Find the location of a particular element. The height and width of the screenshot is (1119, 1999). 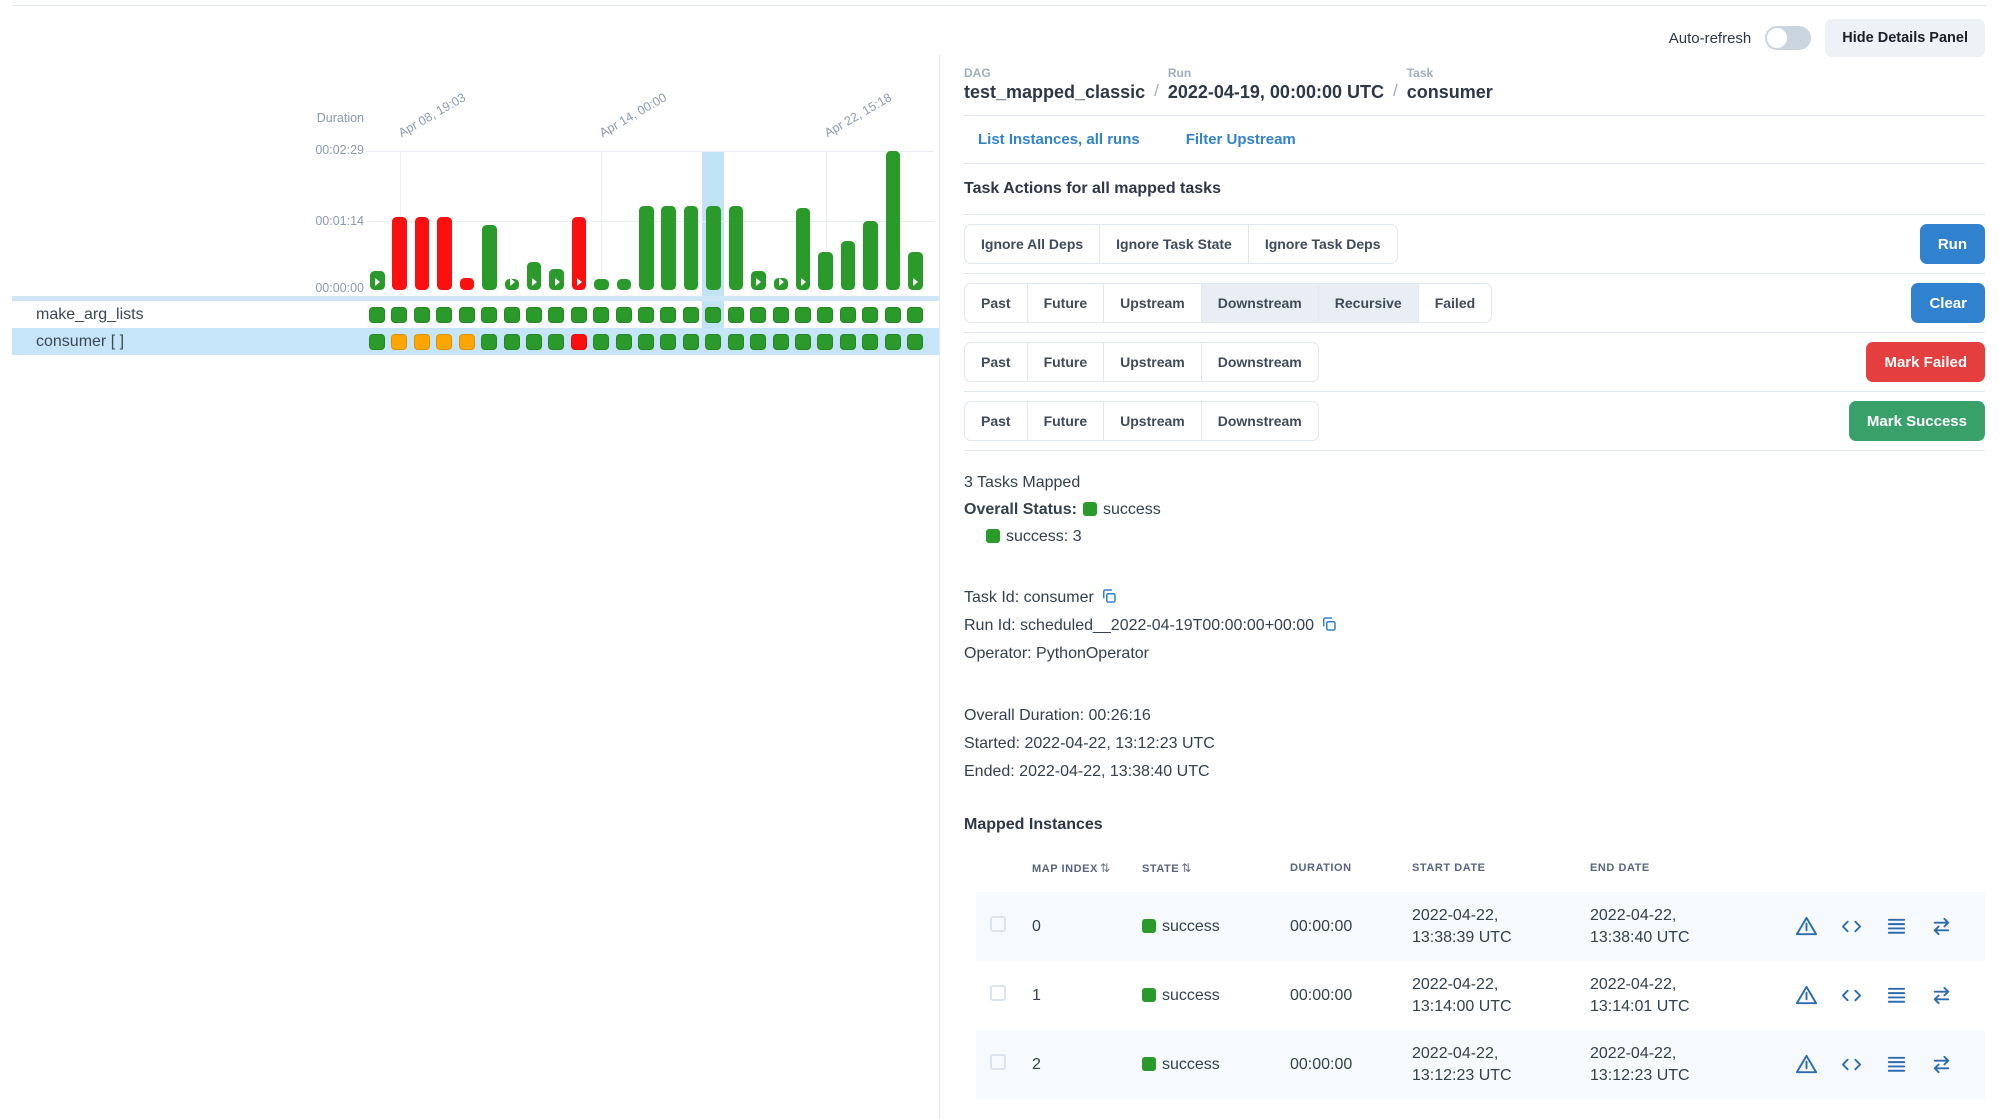

task-row: make_arg_lists is located at coordinates (475, 314).